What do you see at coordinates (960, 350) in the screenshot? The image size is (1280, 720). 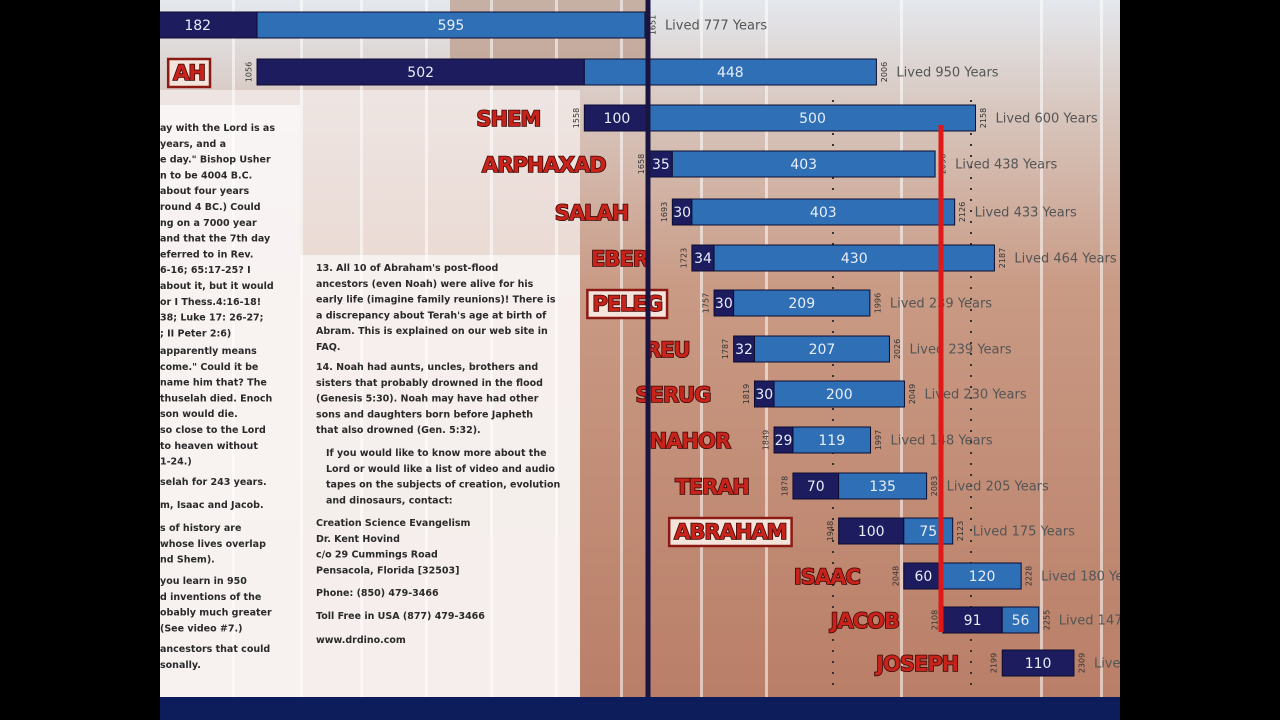 I see `lived-label: Lived 239 Years` at bounding box center [960, 350].